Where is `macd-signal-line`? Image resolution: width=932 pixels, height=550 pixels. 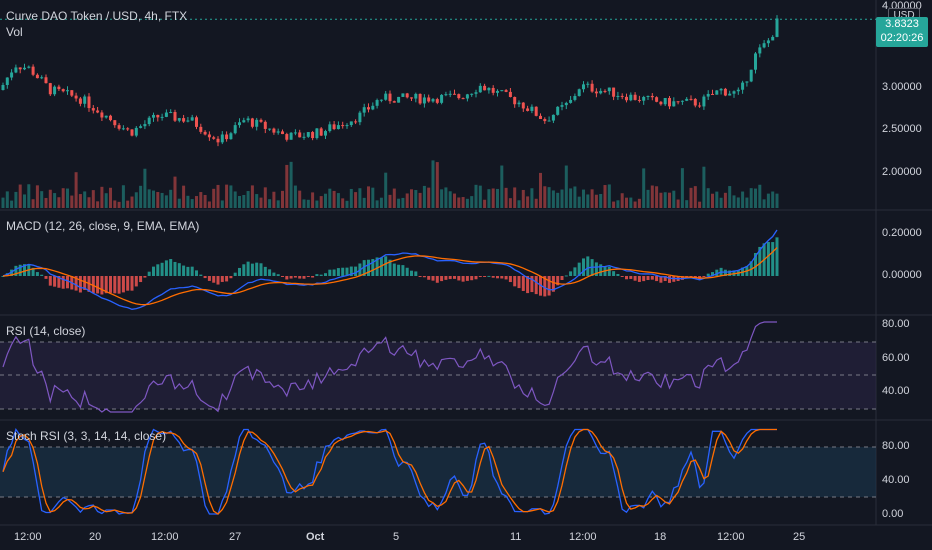
macd-signal-line is located at coordinates (390, 276).